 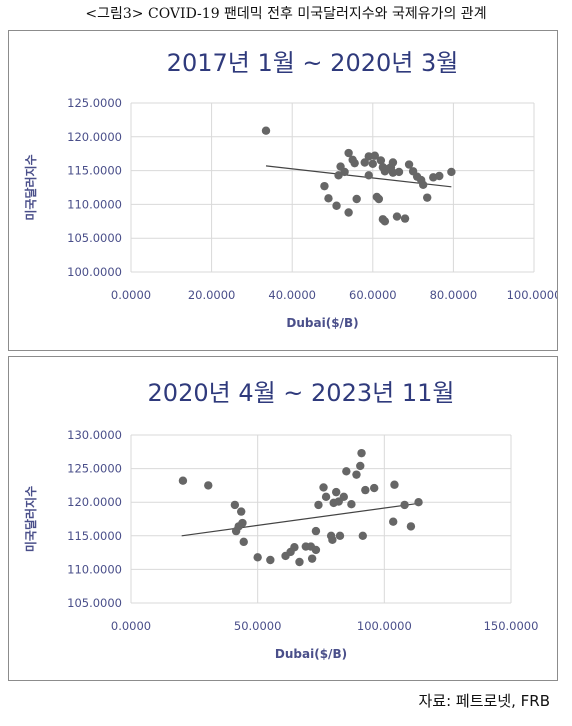 I want to click on y-tick-label: 130.0000, so click(x=94, y=435).